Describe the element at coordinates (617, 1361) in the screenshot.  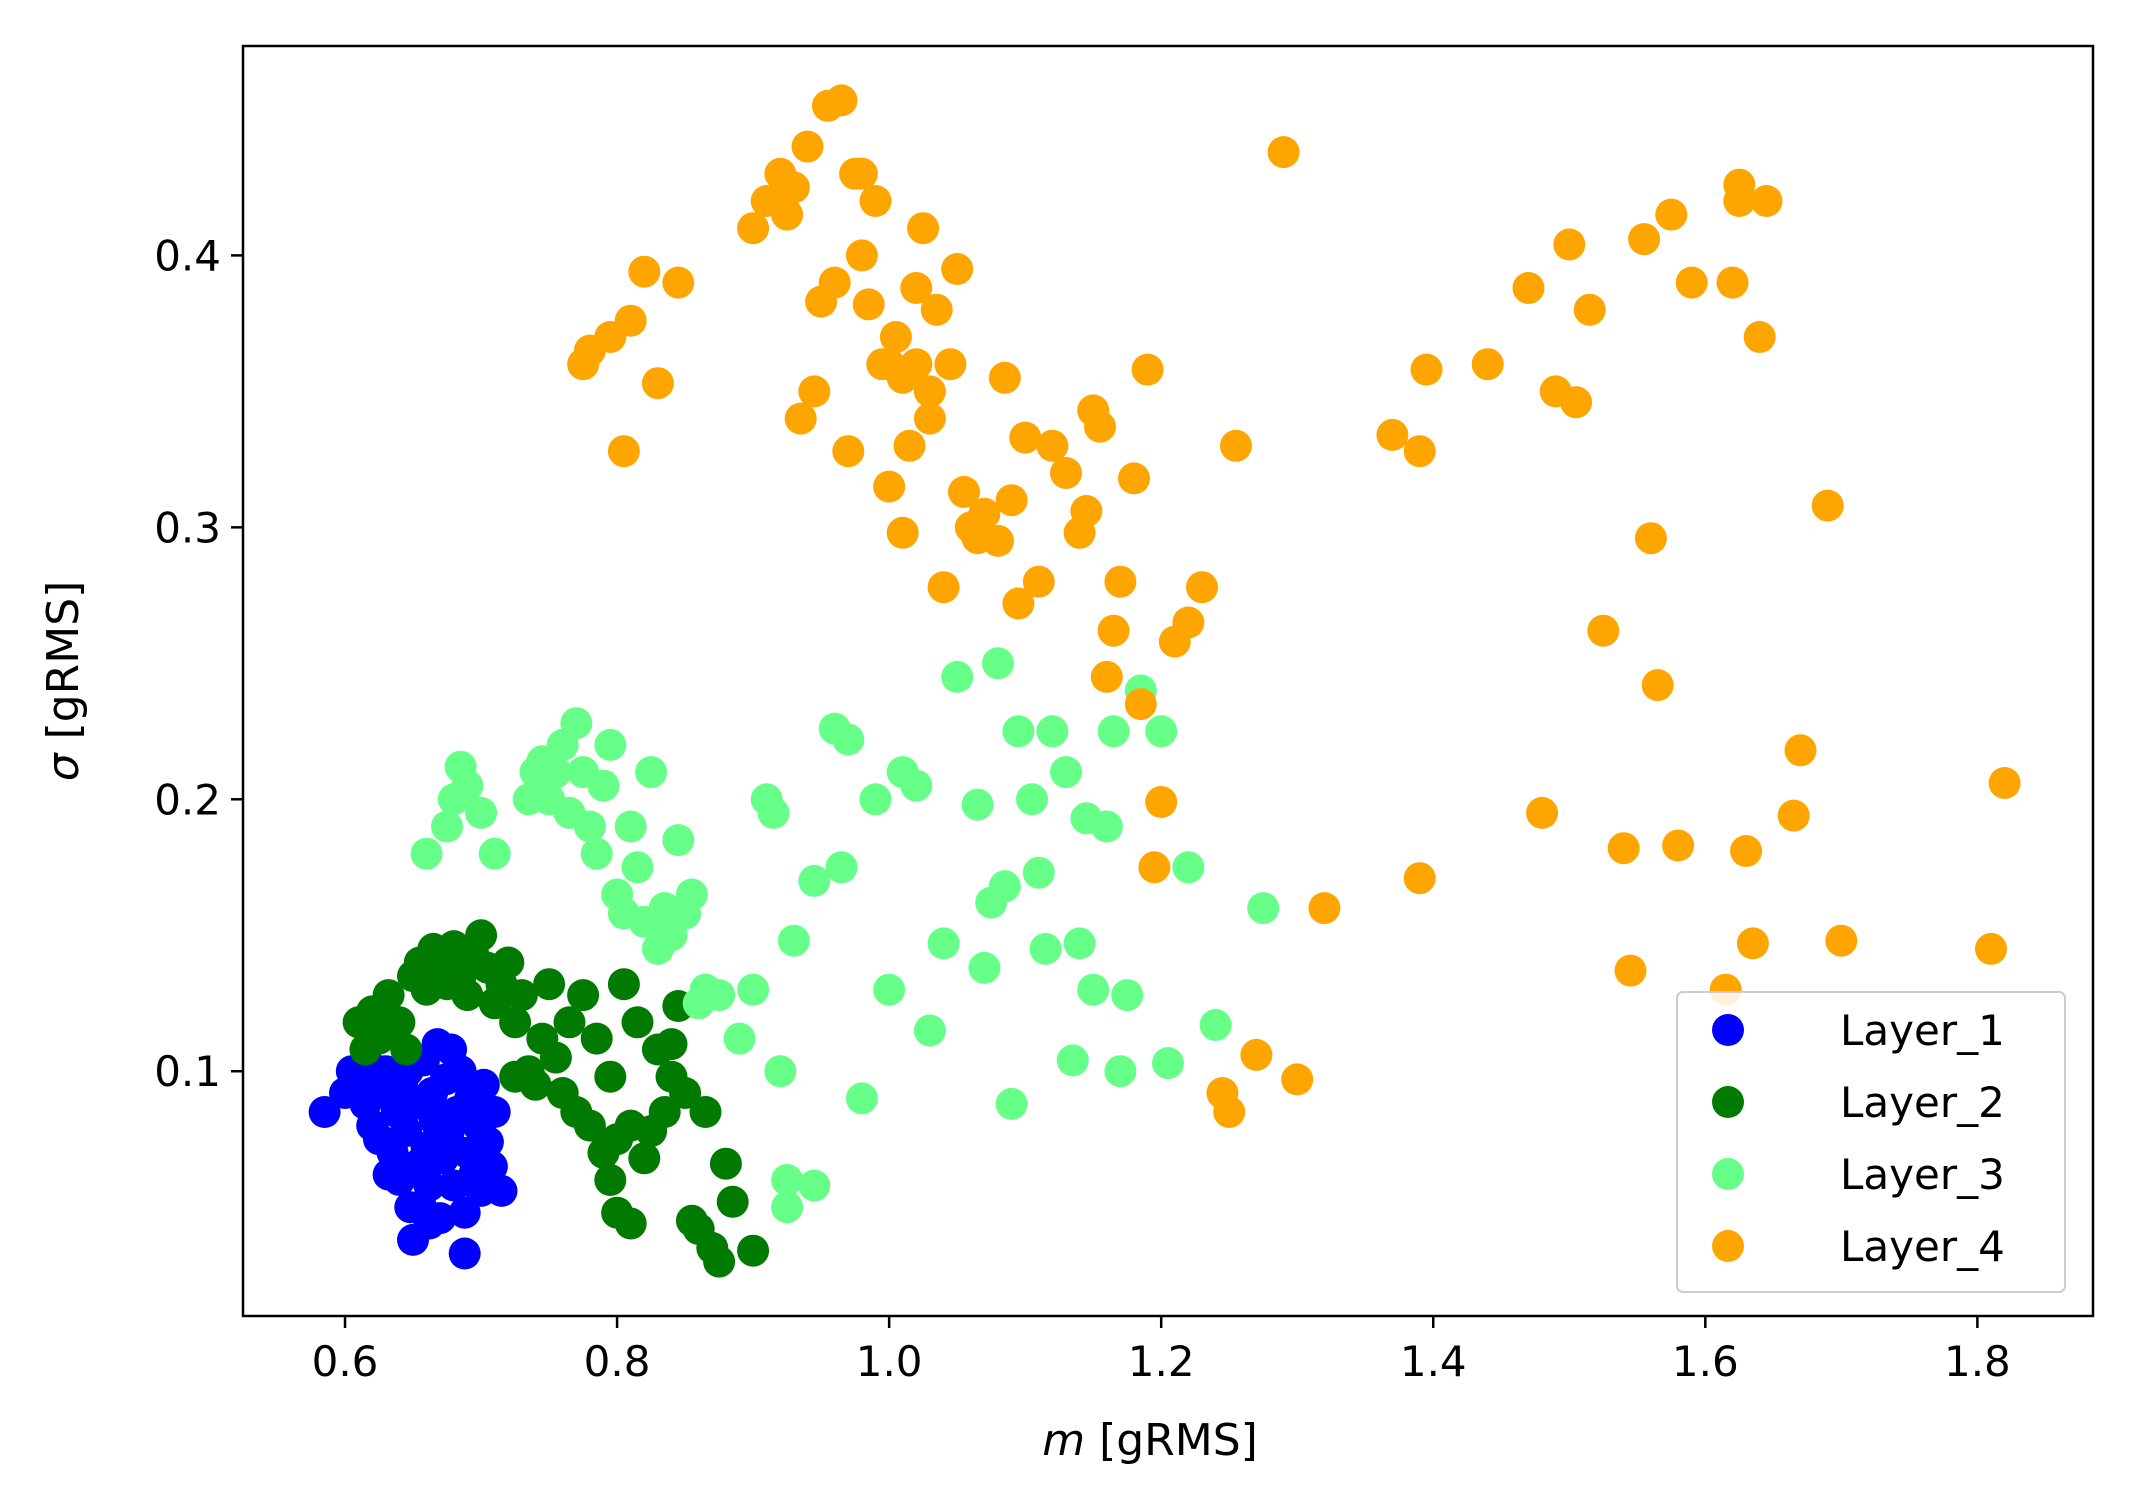
I see `x-tick-label: 0.8` at that location.